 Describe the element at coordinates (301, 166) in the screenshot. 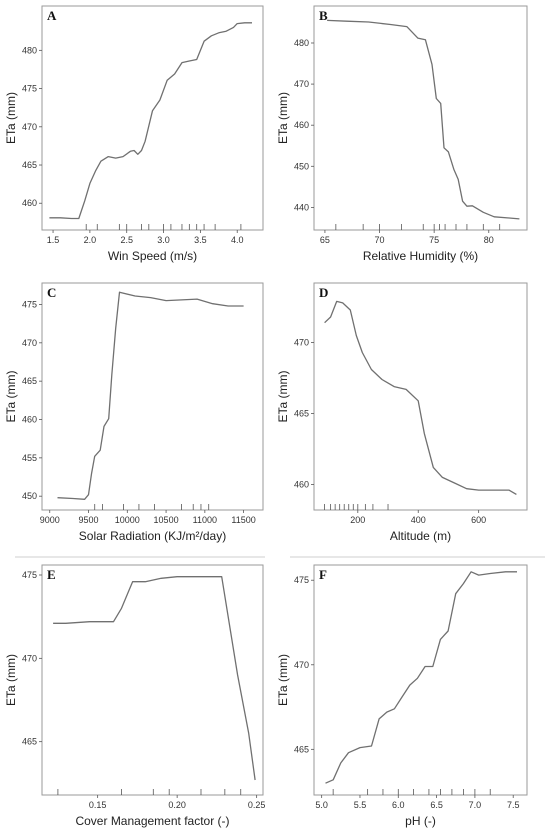

I see `chart-b-y-tick-label: 450` at that location.